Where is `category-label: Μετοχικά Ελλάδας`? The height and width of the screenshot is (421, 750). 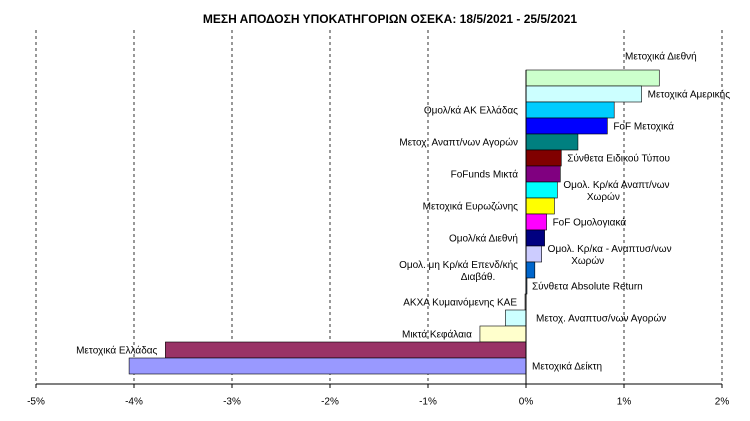 category-label: Μετοχικά Ελλάδας is located at coordinates (116, 351).